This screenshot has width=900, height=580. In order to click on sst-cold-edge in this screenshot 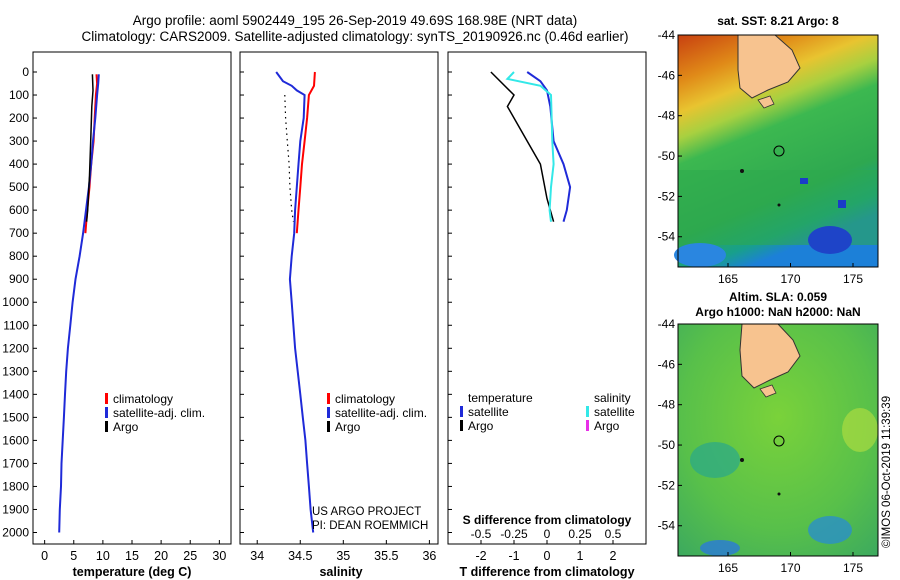, I will do `click(700, 255)`.